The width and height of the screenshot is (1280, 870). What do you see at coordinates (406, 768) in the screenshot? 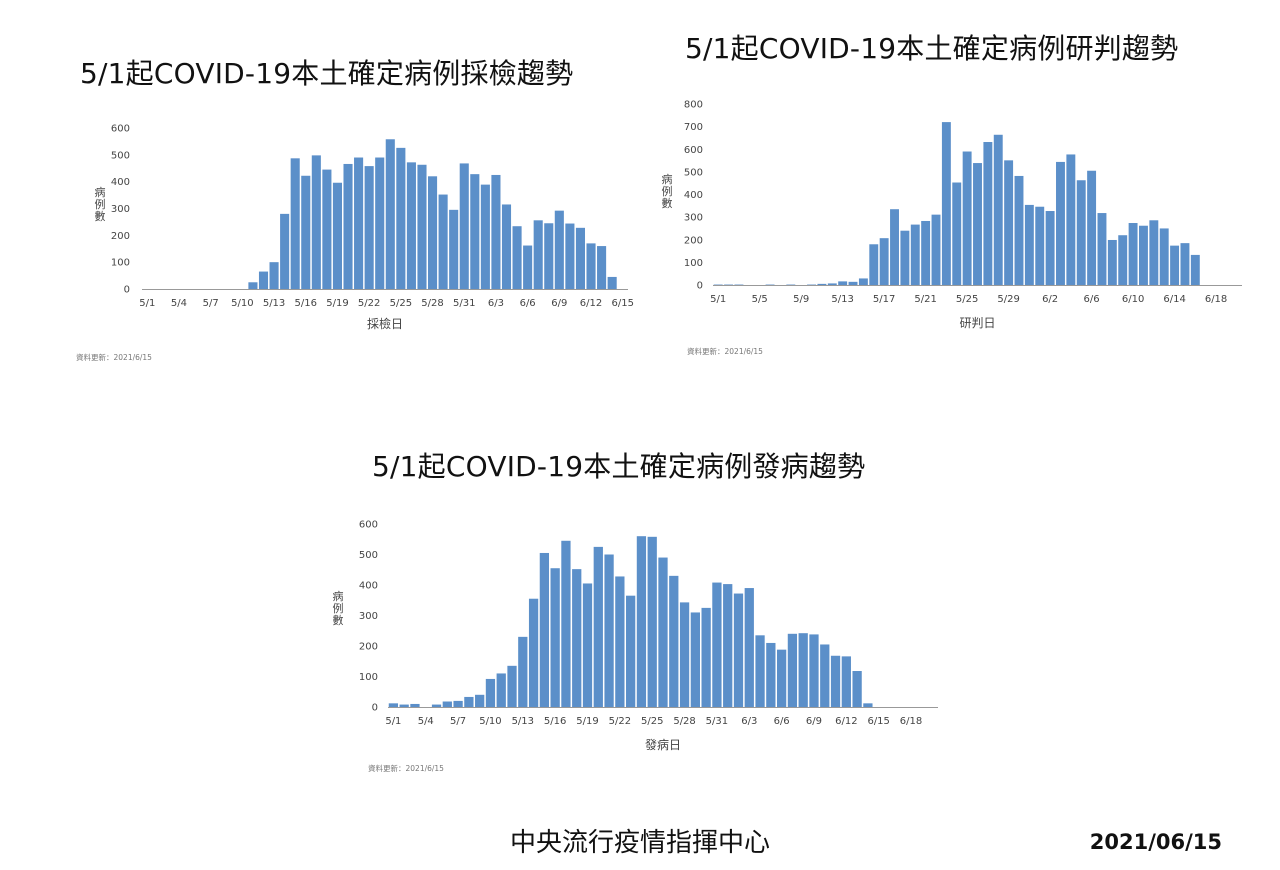
I see `data-update-note: 資料更新：2021/6/15` at bounding box center [406, 768].